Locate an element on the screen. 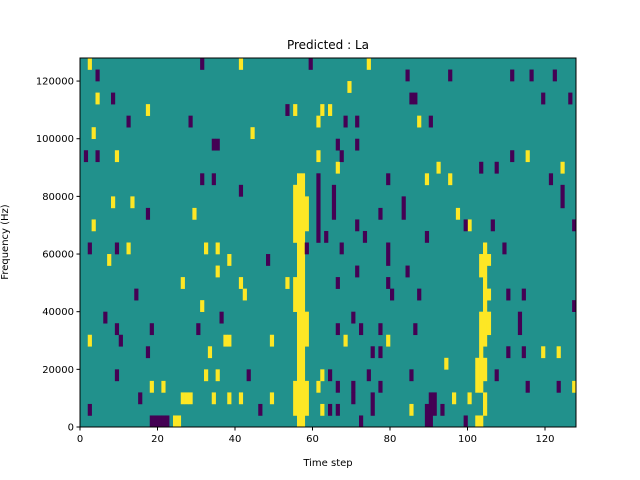  x-tick-label: 100 is located at coordinates (467, 439).